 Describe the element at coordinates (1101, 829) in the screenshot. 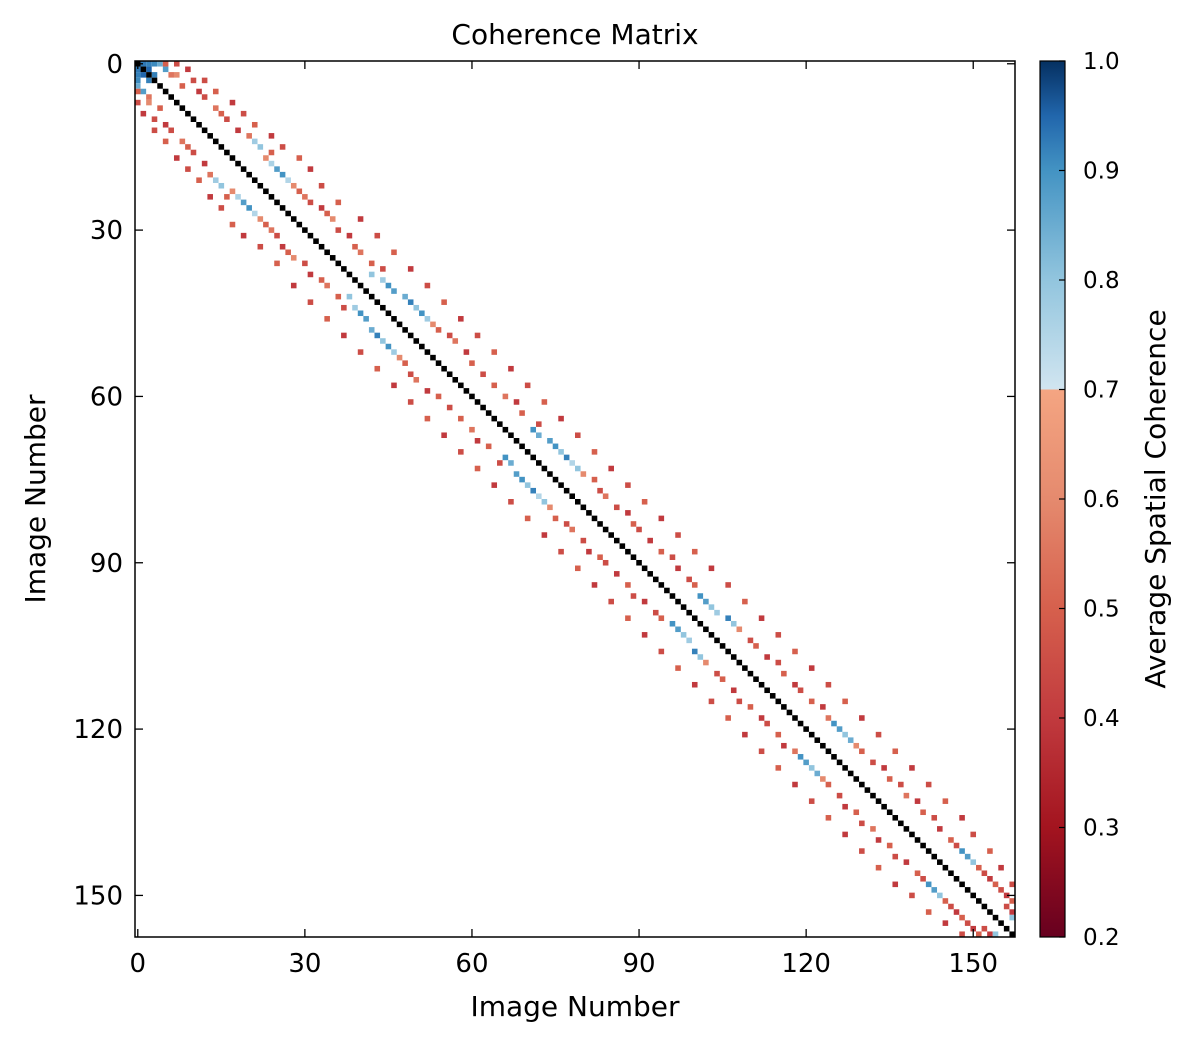

I see `colorbar-tick-label: 0.3` at that location.